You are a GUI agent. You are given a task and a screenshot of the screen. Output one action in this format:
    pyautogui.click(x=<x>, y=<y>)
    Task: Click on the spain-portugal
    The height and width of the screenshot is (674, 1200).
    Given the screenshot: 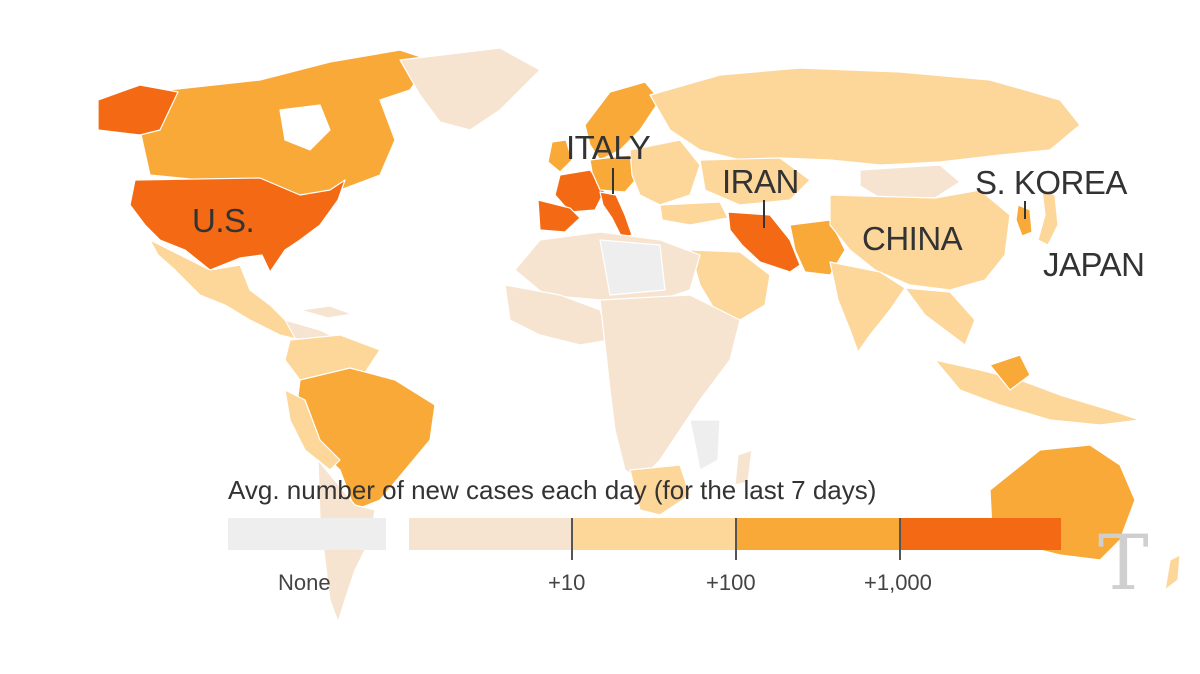 What is the action you would take?
    pyautogui.click(x=559, y=216)
    